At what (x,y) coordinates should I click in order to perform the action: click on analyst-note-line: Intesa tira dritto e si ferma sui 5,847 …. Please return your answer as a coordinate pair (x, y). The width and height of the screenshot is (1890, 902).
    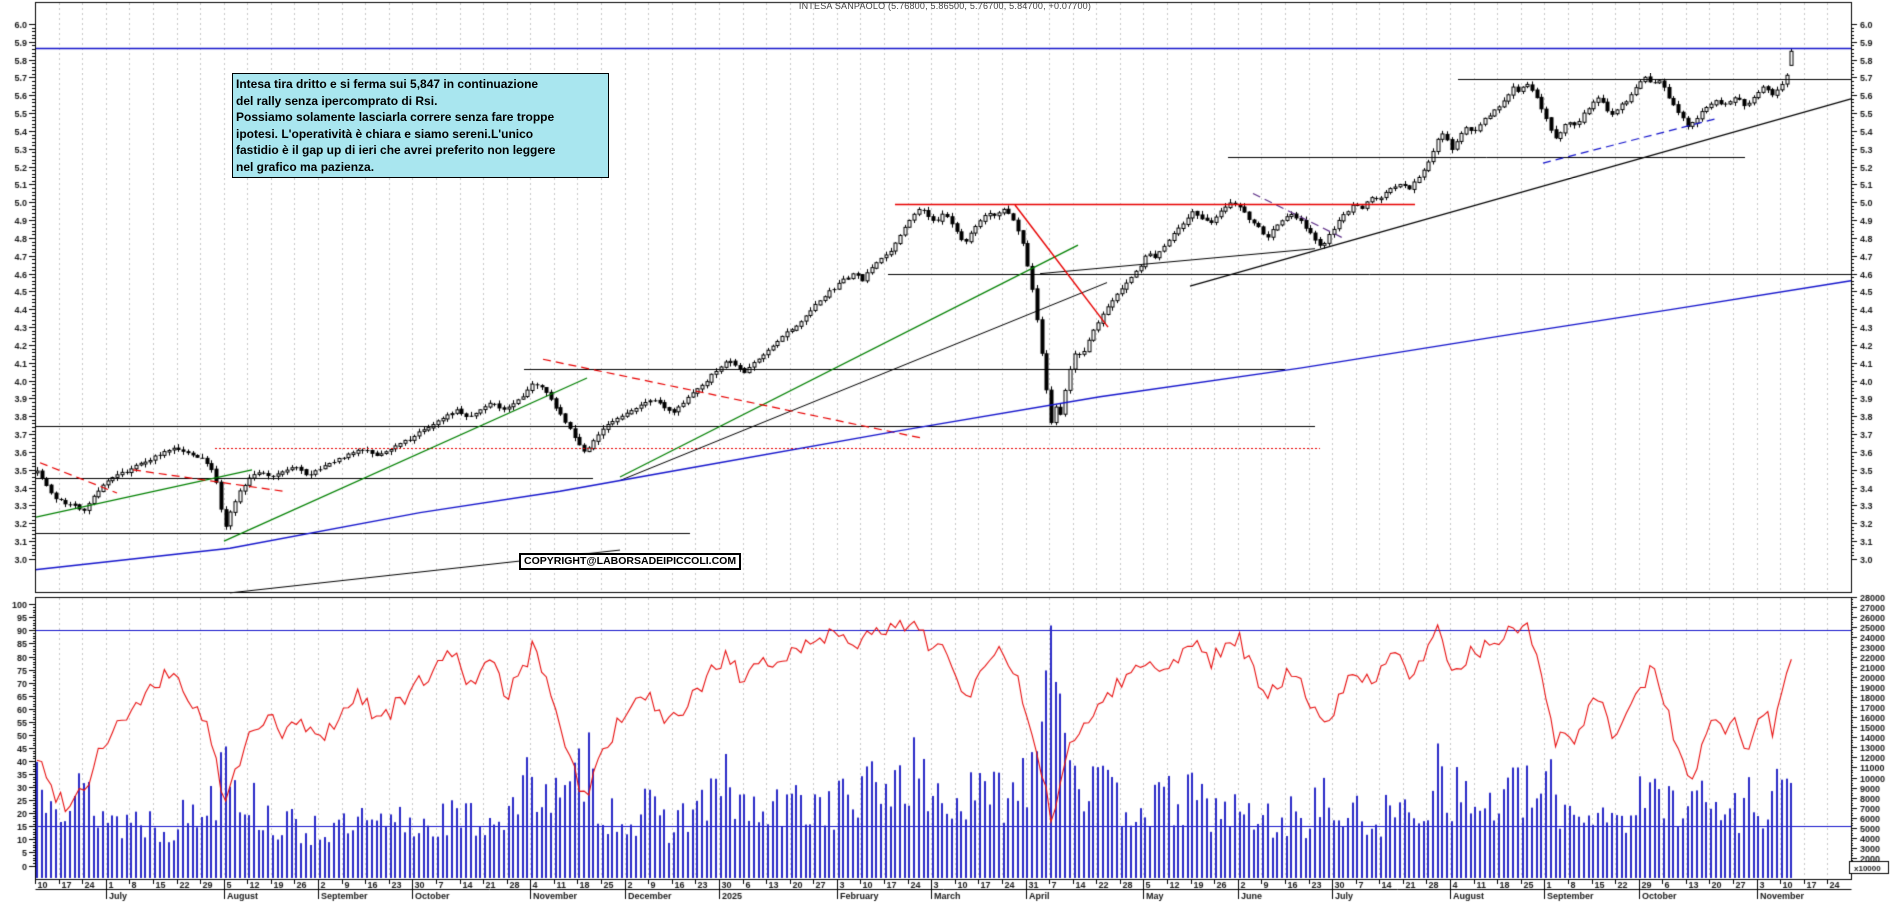
    Looking at the image, I should click on (387, 84).